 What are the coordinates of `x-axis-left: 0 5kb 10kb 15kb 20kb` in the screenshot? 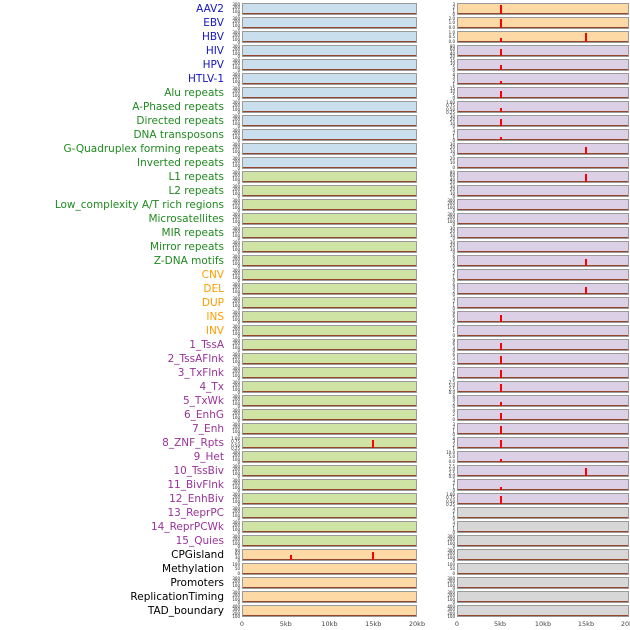 It's located at (332, 624).